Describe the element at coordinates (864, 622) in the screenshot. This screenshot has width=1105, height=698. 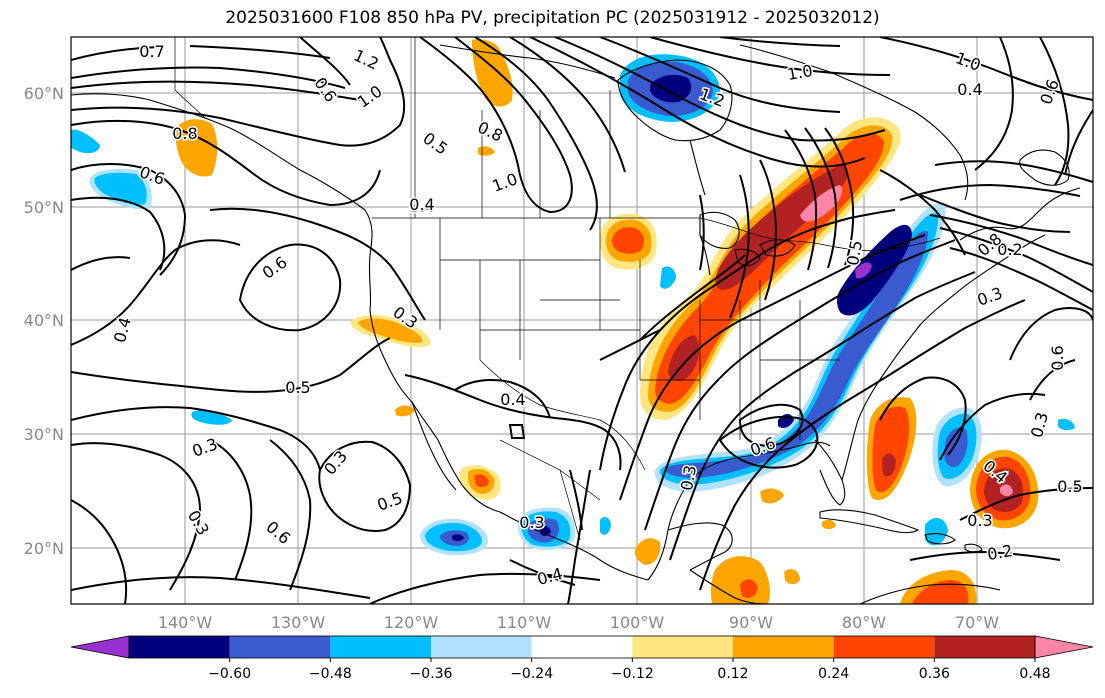
I see `lon-tick-label: 80°W` at that location.